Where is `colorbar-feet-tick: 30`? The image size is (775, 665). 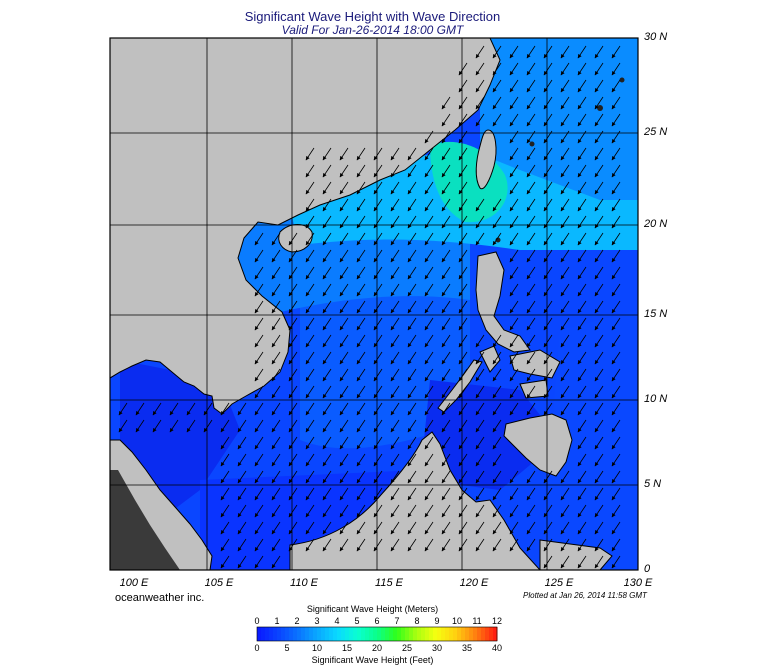 colorbar-feet-tick: 30 is located at coordinates (436, 648).